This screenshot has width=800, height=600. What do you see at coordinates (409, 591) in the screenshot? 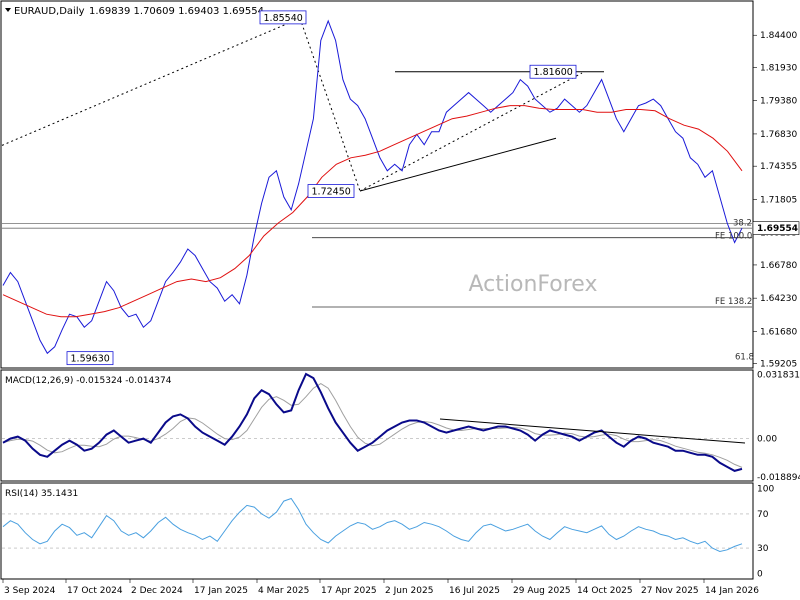
I see `x-tick-label: 2 Jun 2025` at bounding box center [409, 591].